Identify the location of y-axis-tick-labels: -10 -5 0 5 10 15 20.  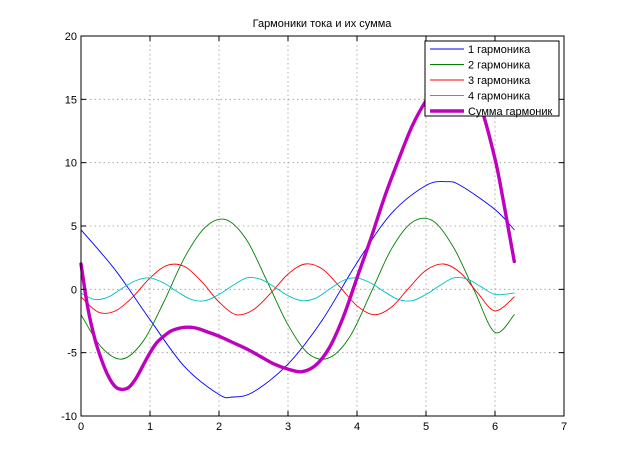
(69, 227).